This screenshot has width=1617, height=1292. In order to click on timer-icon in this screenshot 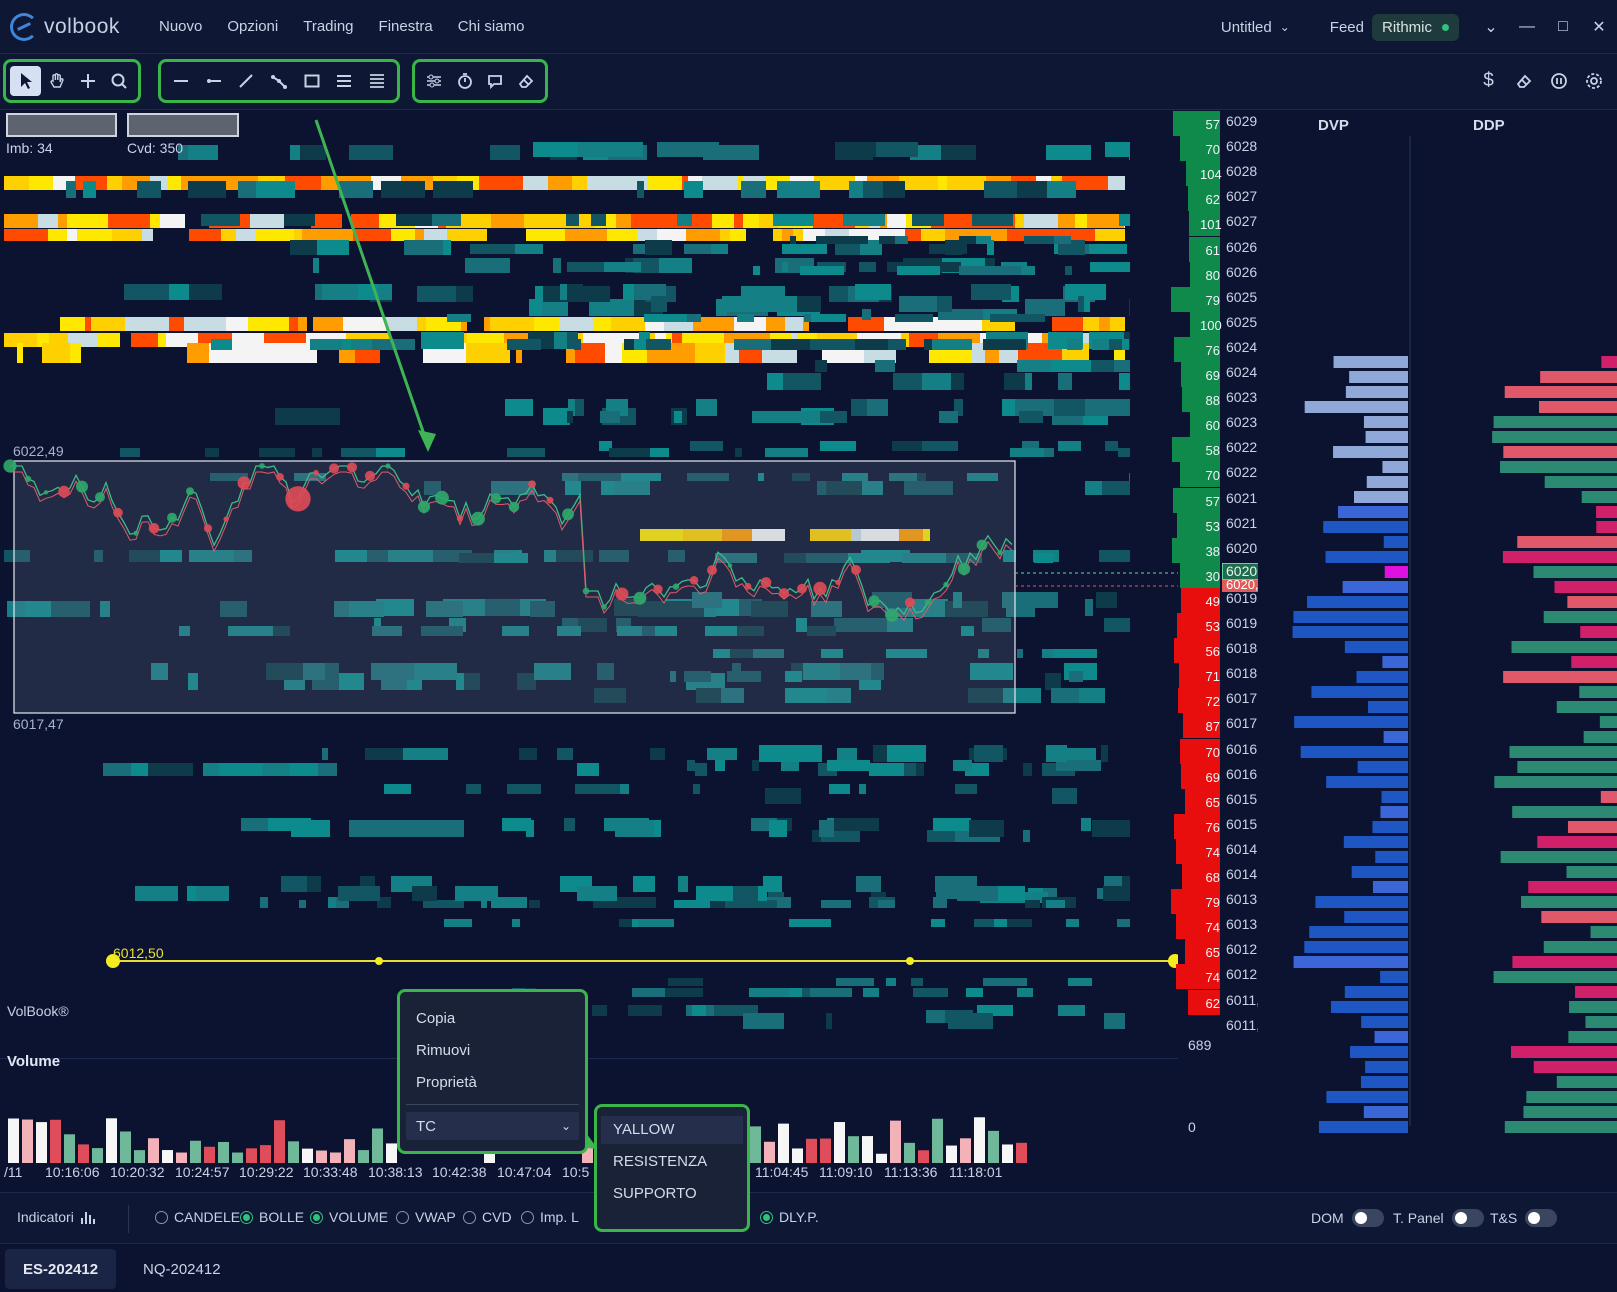, I will do `click(465, 81)`.